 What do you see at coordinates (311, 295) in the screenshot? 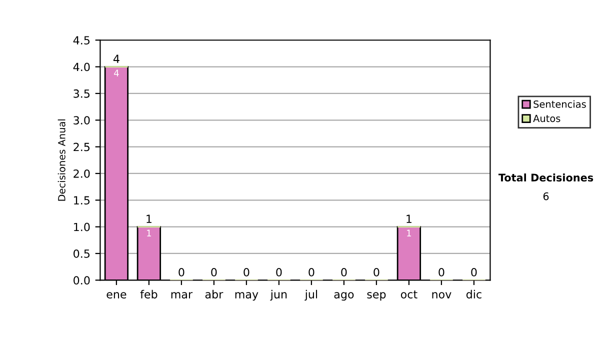
I see `x-tick-label: jul` at bounding box center [311, 295].